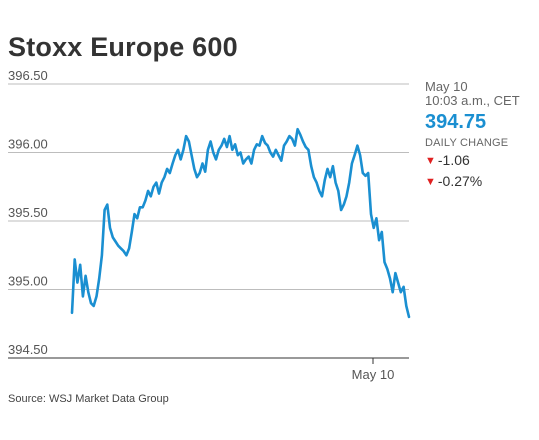  I want to click on quote-value: 394.75, so click(456, 122).